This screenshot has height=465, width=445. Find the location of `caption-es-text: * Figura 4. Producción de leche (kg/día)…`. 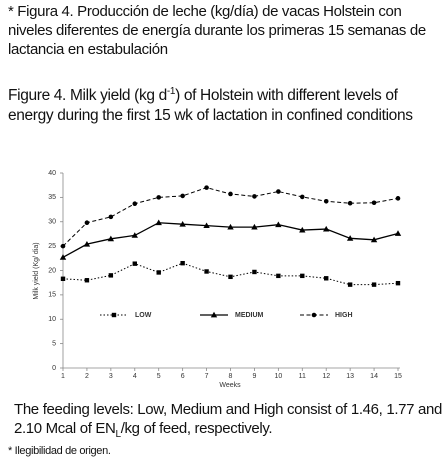

caption-es-text: * Figura 4. Producción de leche (kg/día)… is located at coordinates (217, 30).